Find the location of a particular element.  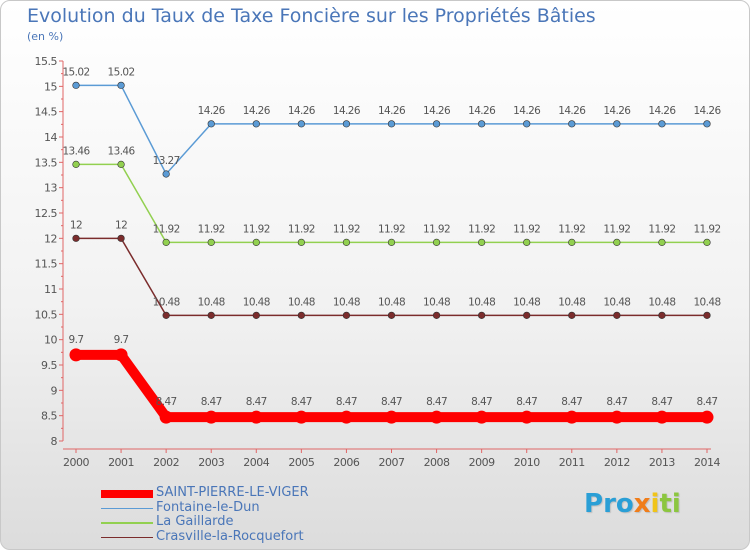

legend-label: Fontaine-le-Dun is located at coordinates (208, 507).